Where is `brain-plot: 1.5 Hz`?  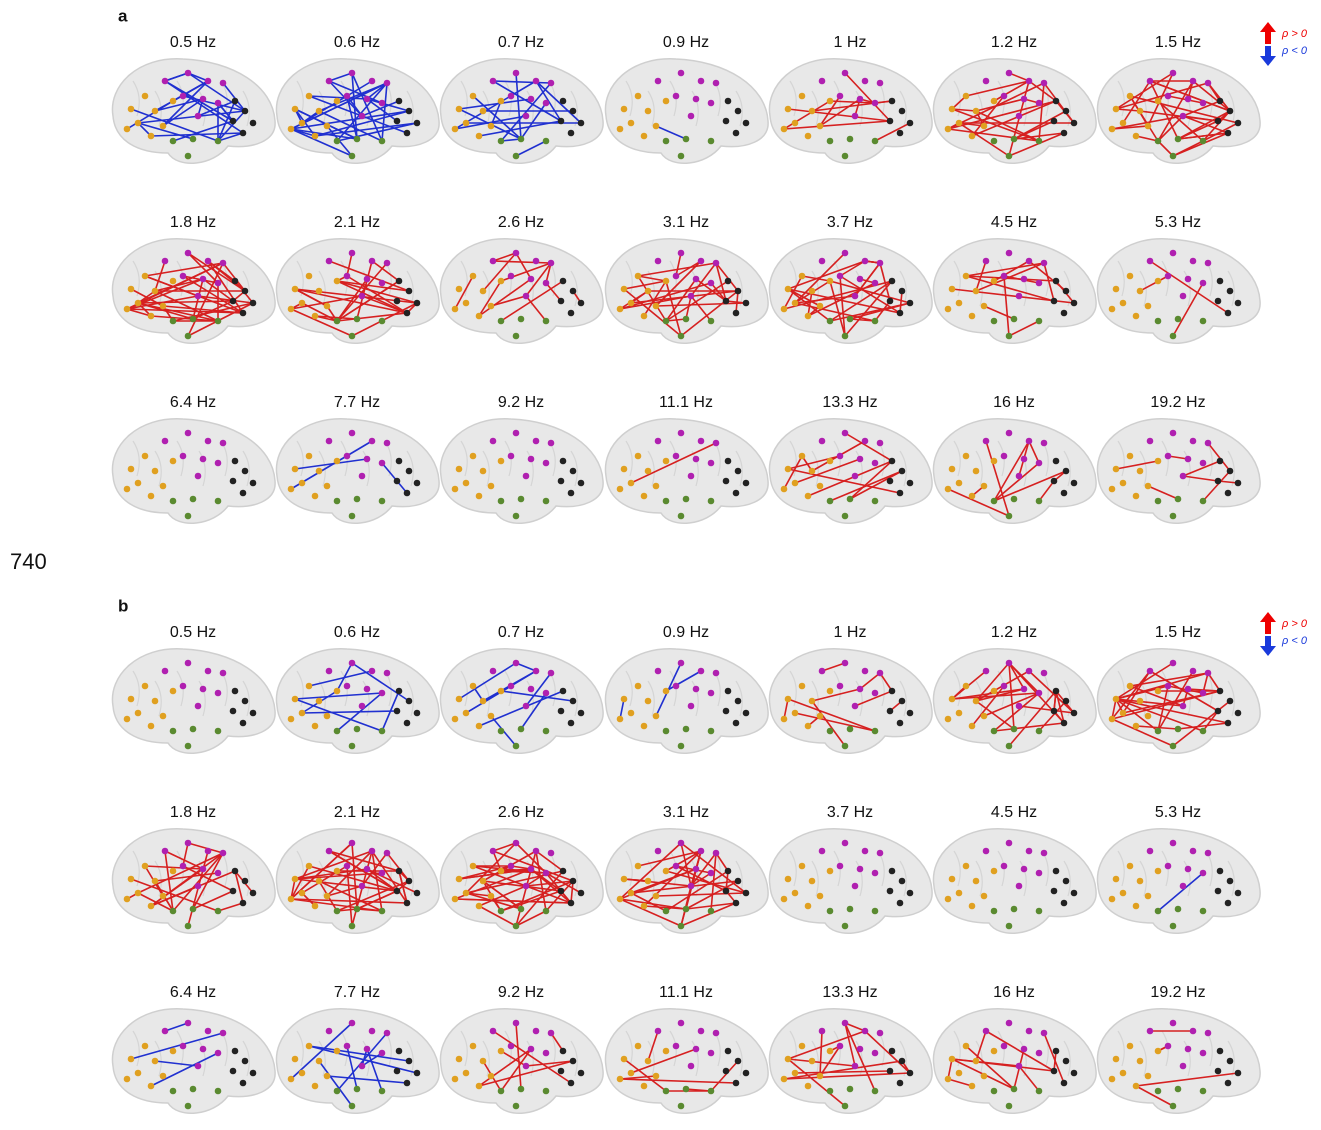 brain-plot: 1.5 Hz is located at coordinates (1178, 99).